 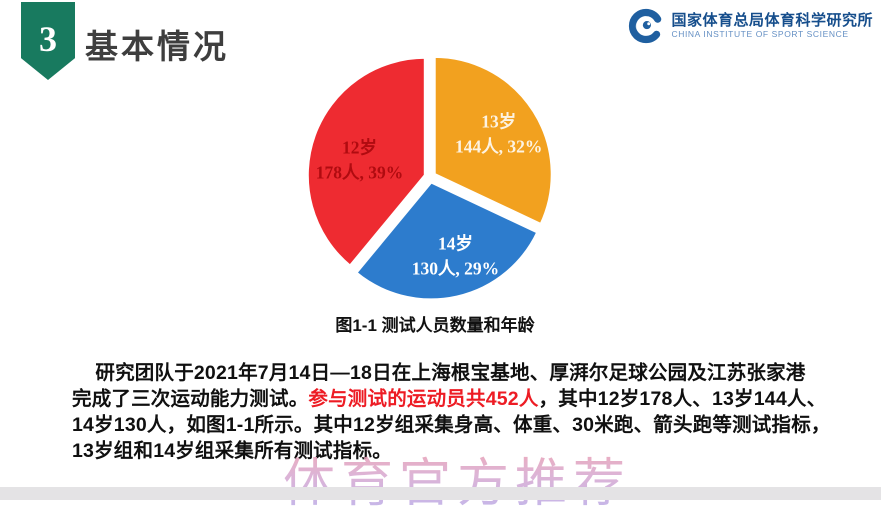 What do you see at coordinates (359, 160) in the screenshot?
I see `pie-label-12岁: 12岁 178人, 39%` at bounding box center [359, 160].